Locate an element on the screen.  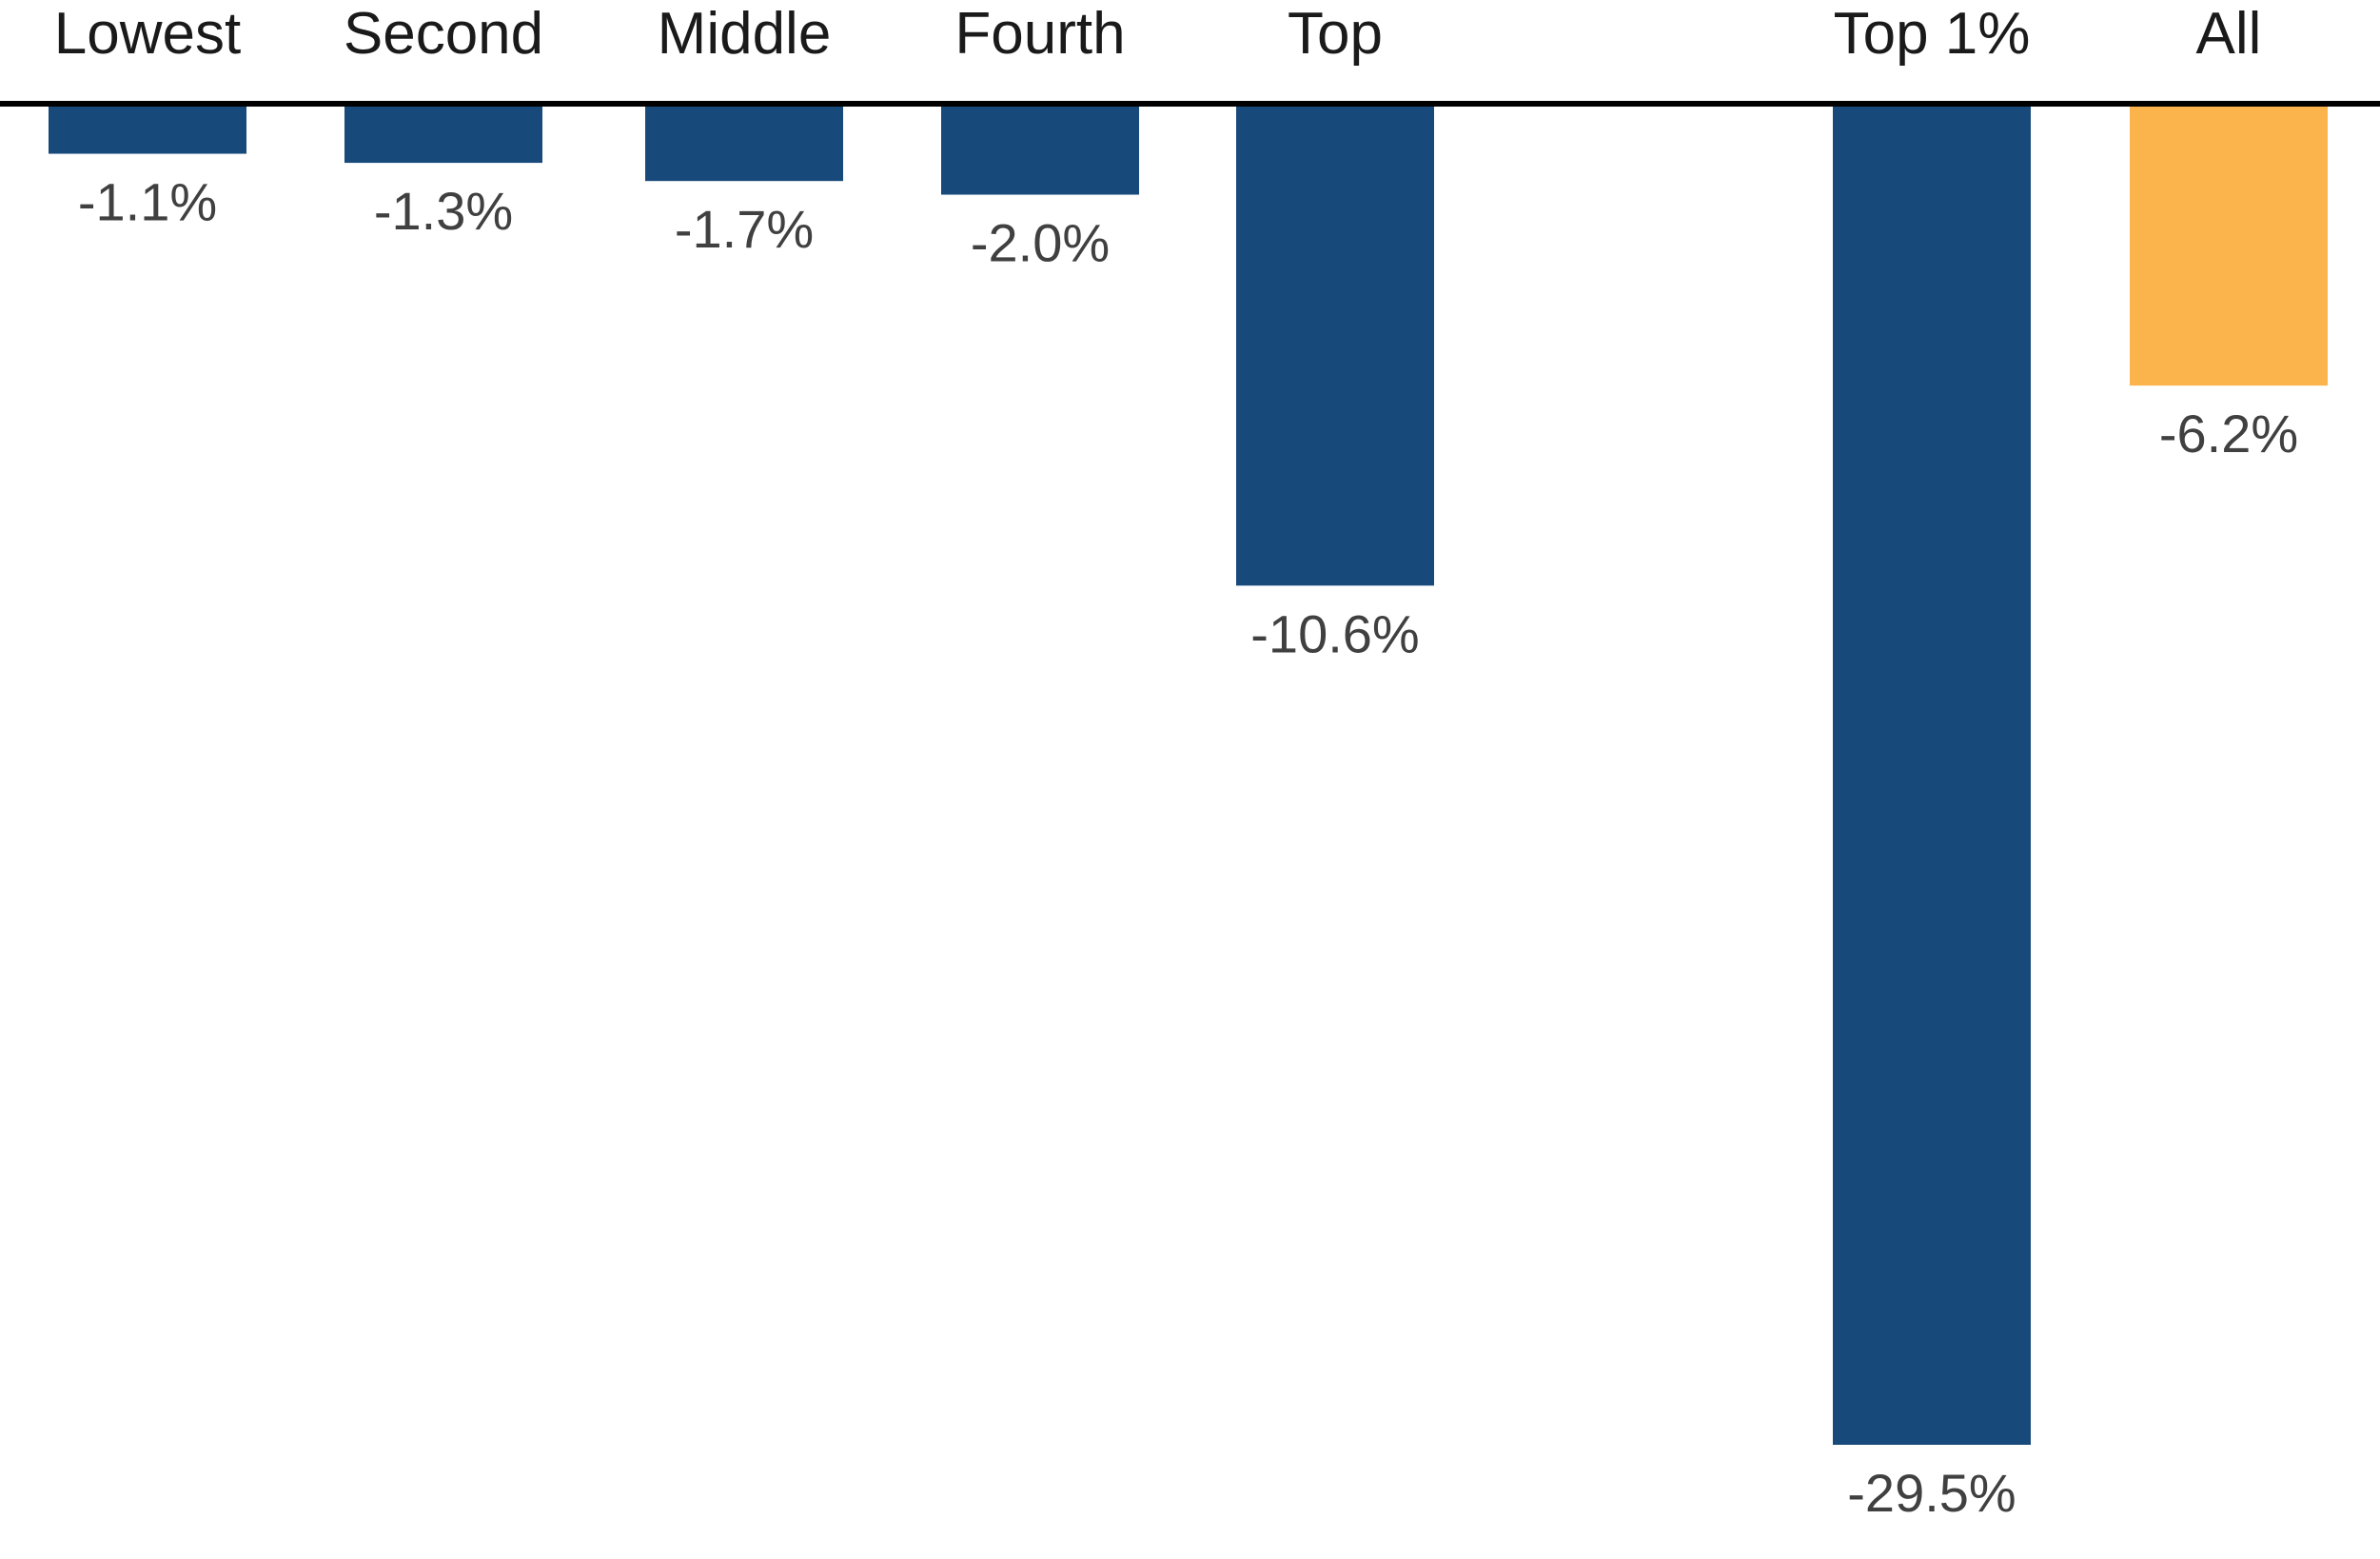
bar-fourth is located at coordinates (1040, 149).